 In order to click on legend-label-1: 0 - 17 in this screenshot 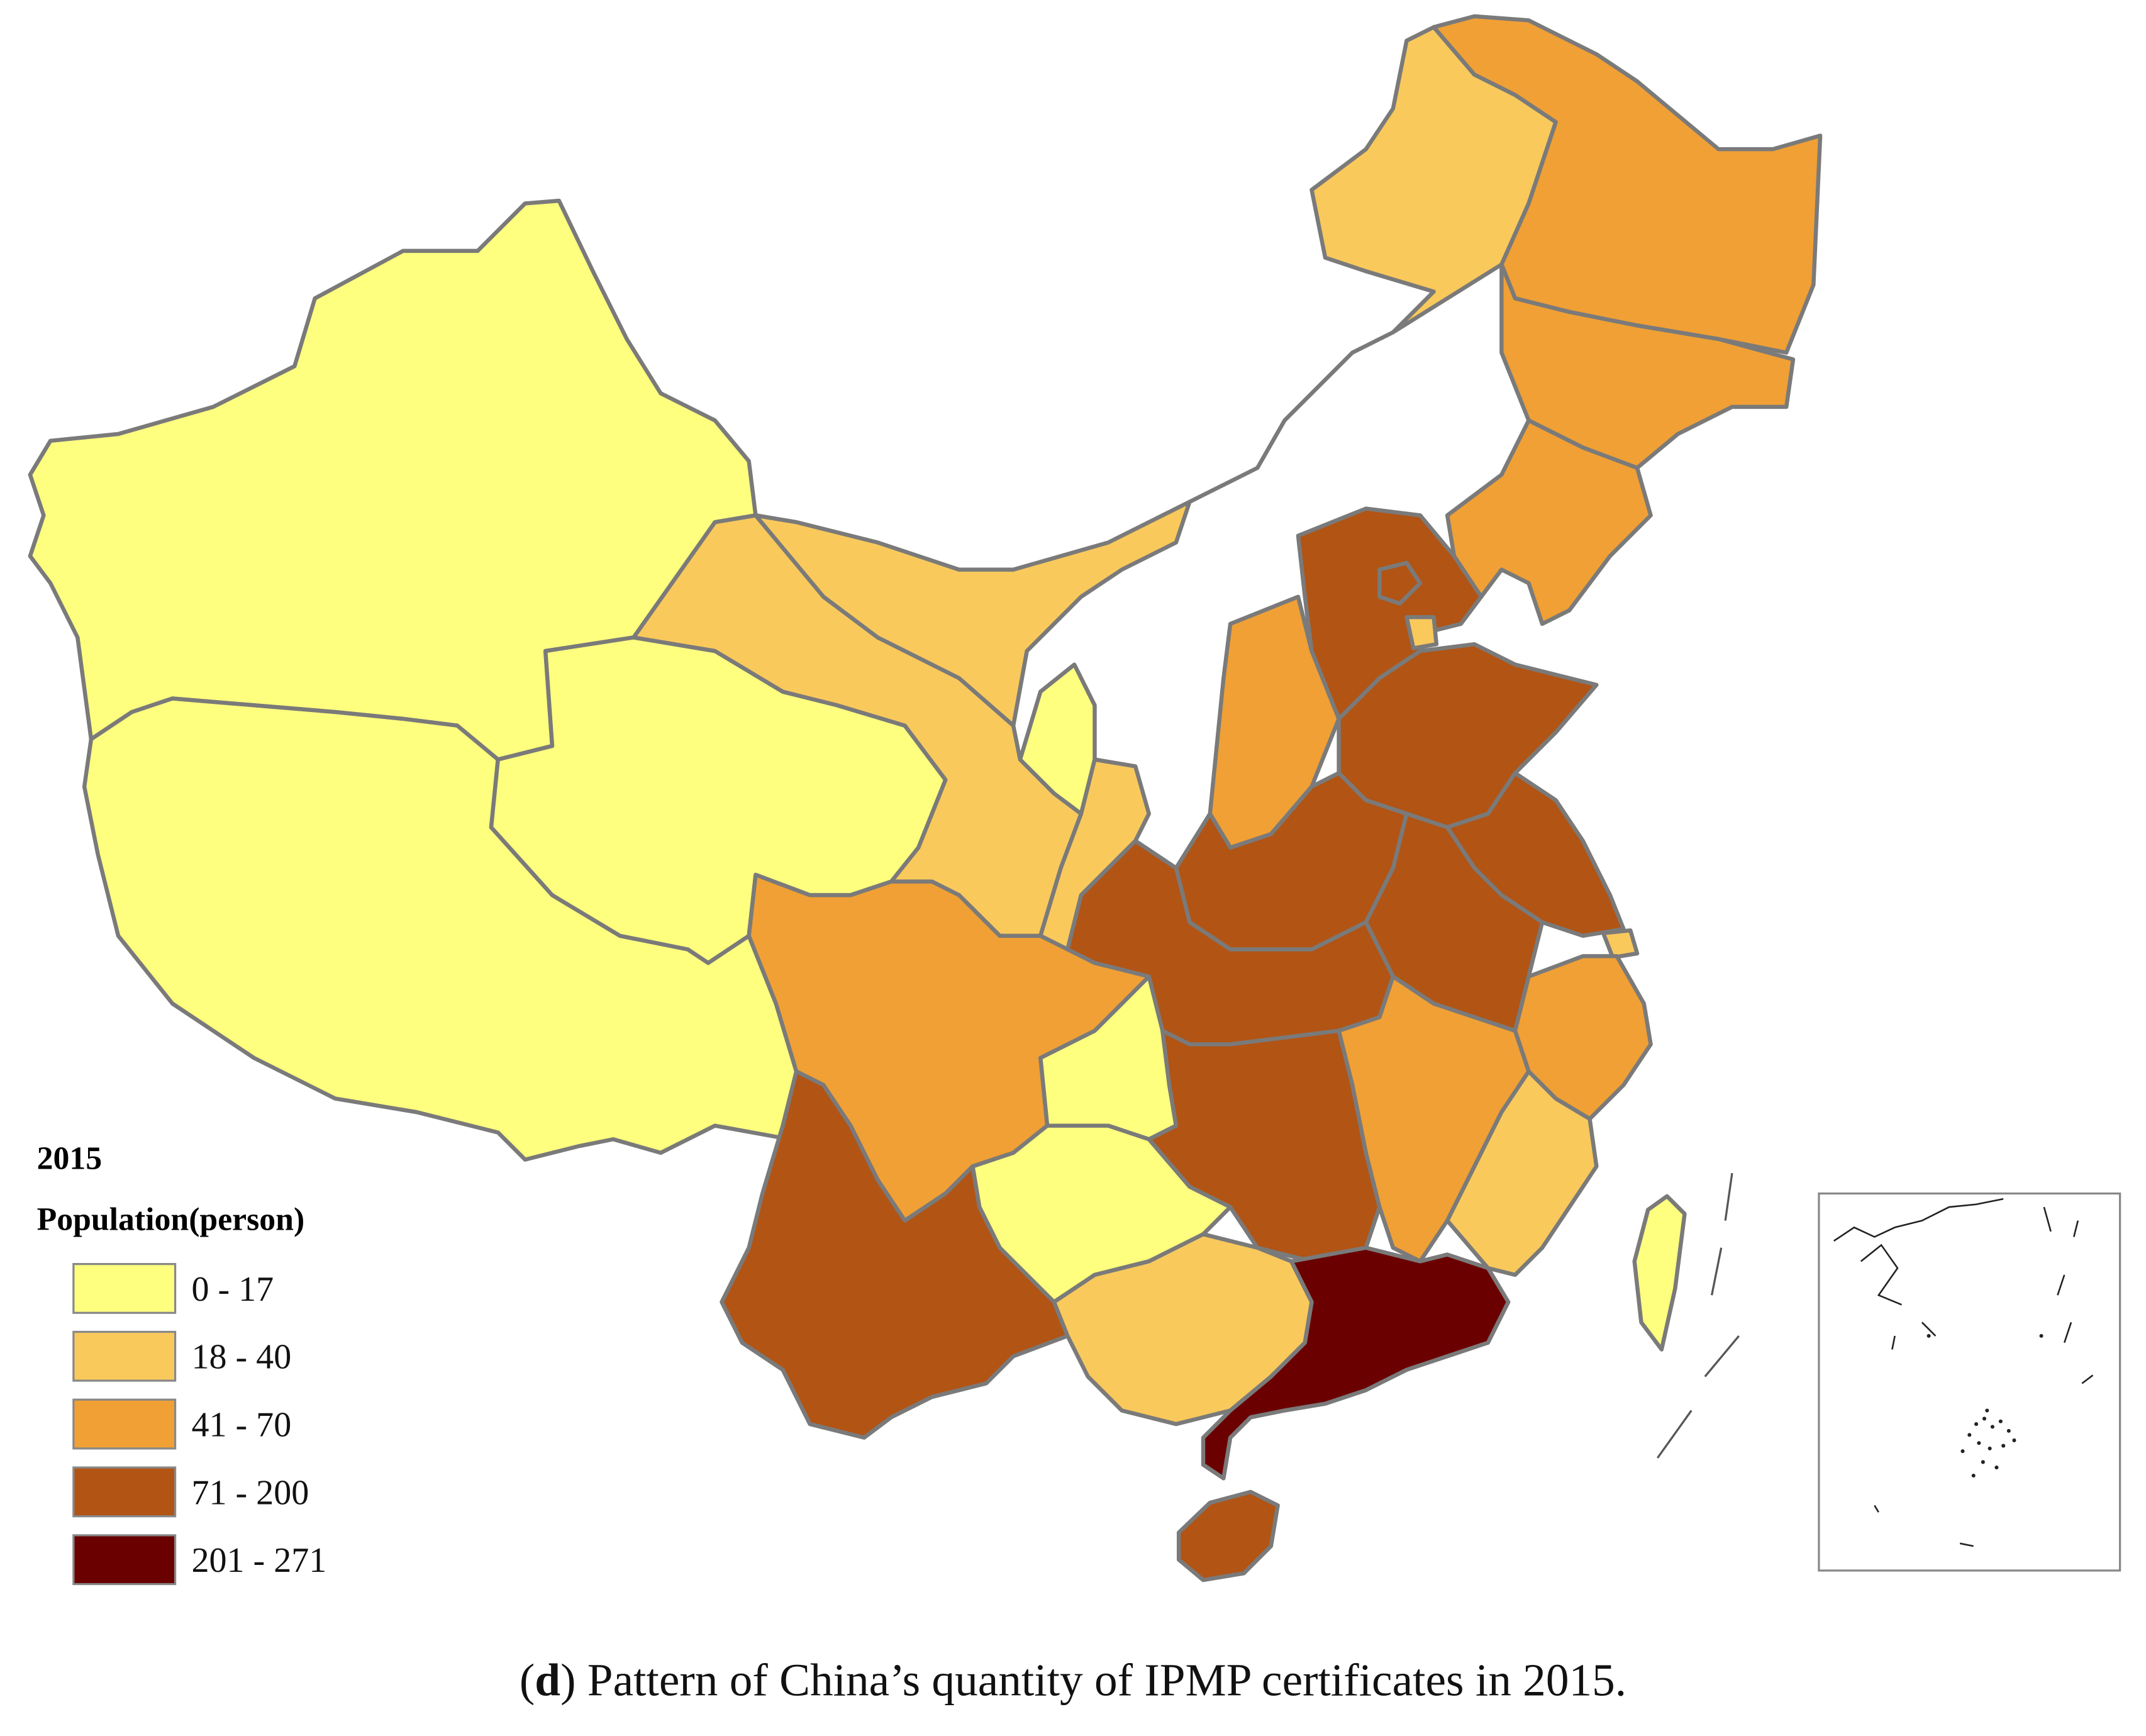, I will do `click(232, 1290)`.